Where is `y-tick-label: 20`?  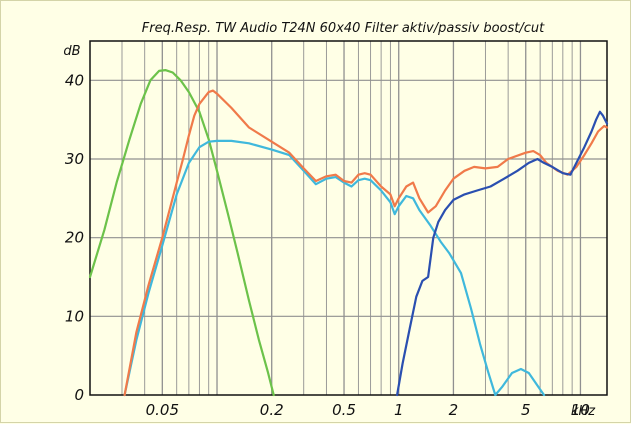 y-tick-label: 20 is located at coordinates (74, 238).